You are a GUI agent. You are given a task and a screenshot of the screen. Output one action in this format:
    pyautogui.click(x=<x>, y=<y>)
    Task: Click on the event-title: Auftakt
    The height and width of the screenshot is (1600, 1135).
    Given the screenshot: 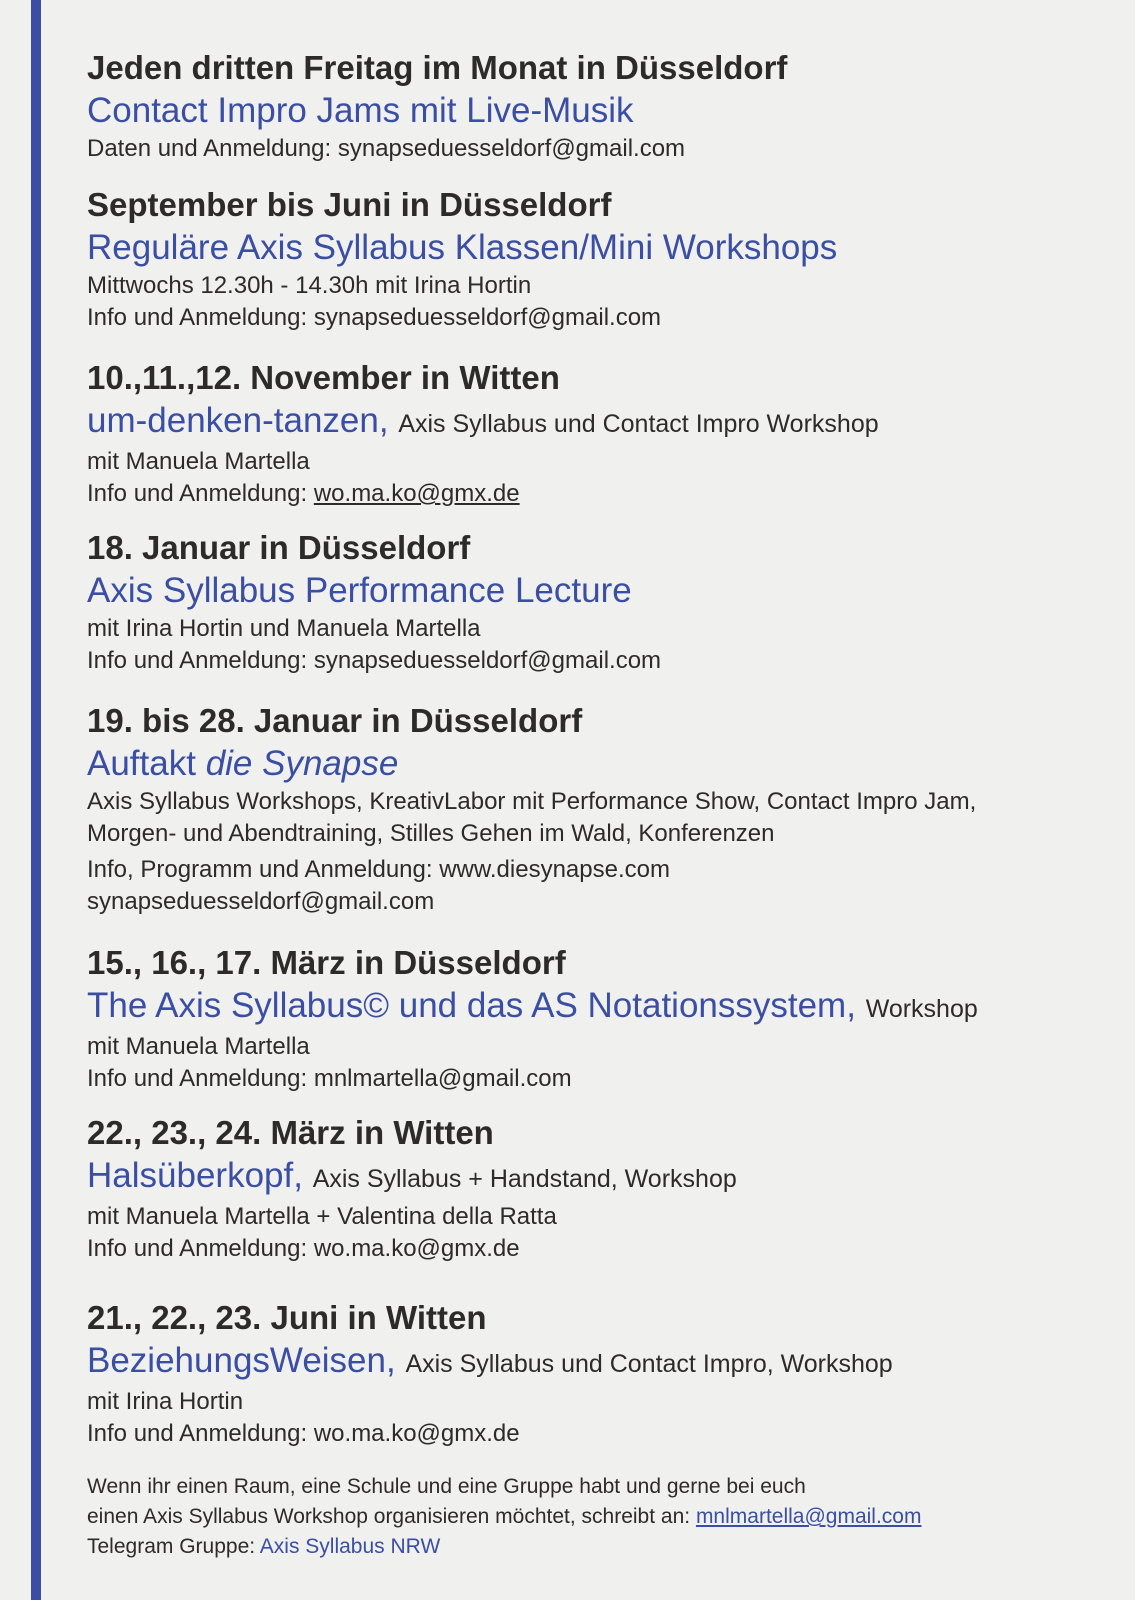 What is the action you would take?
    pyautogui.click(x=141, y=763)
    